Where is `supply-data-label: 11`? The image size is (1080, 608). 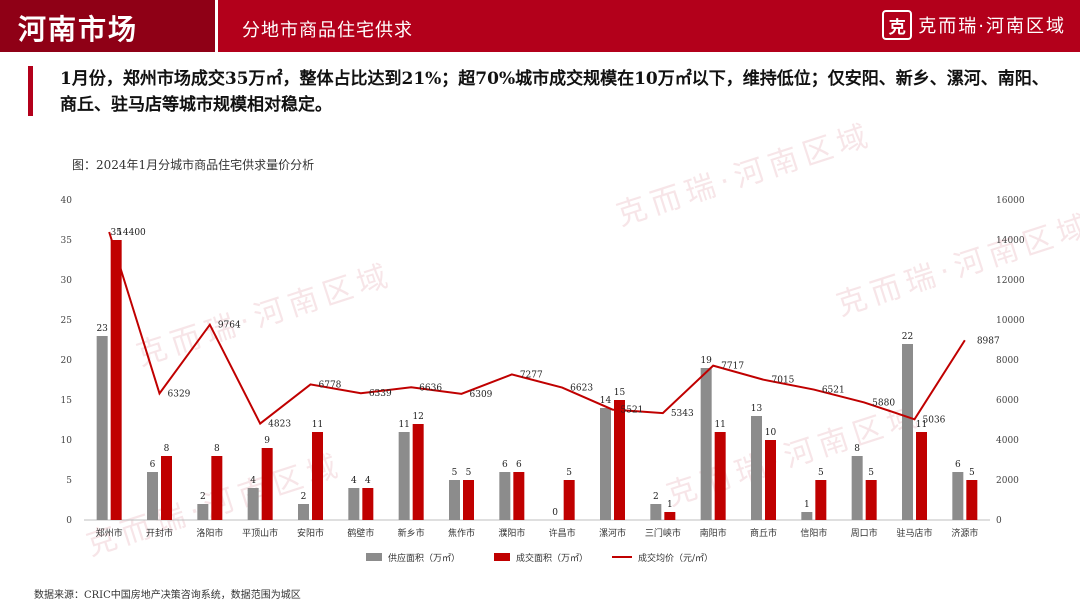
supply-data-label: 11 is located at coordinates (403, 425).